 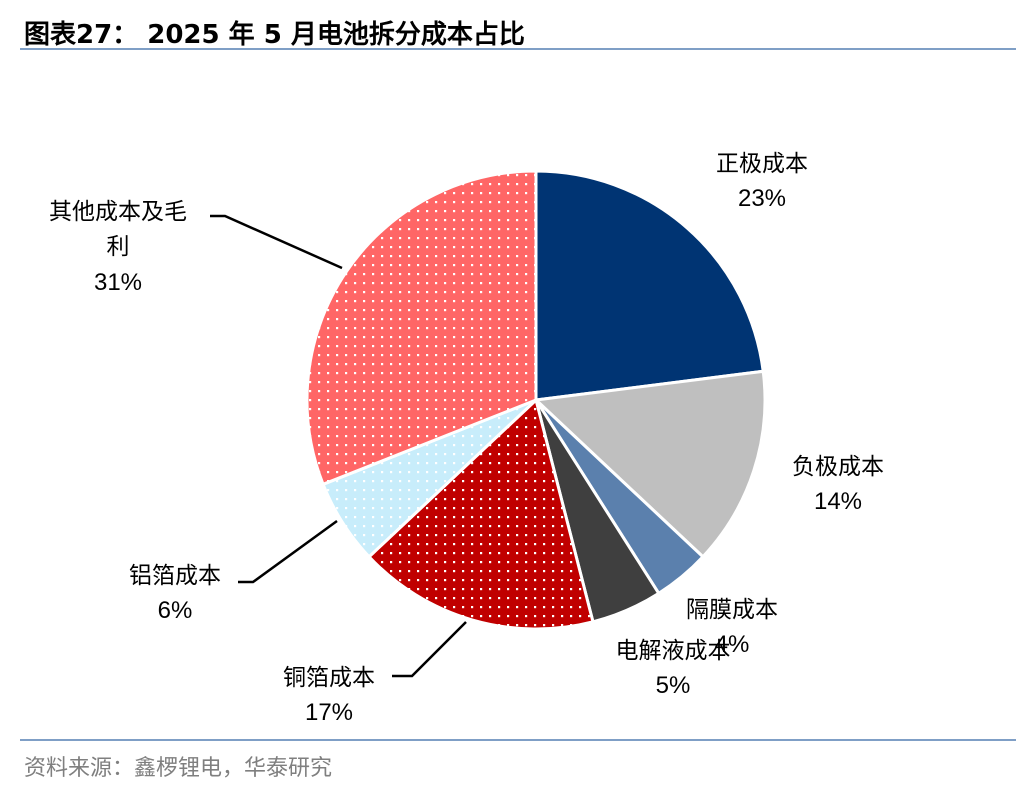 What do you see at coordinates (276, 242) in the screenshot?
I see `slice-7-leader-line` at bounding box center [276, 242].